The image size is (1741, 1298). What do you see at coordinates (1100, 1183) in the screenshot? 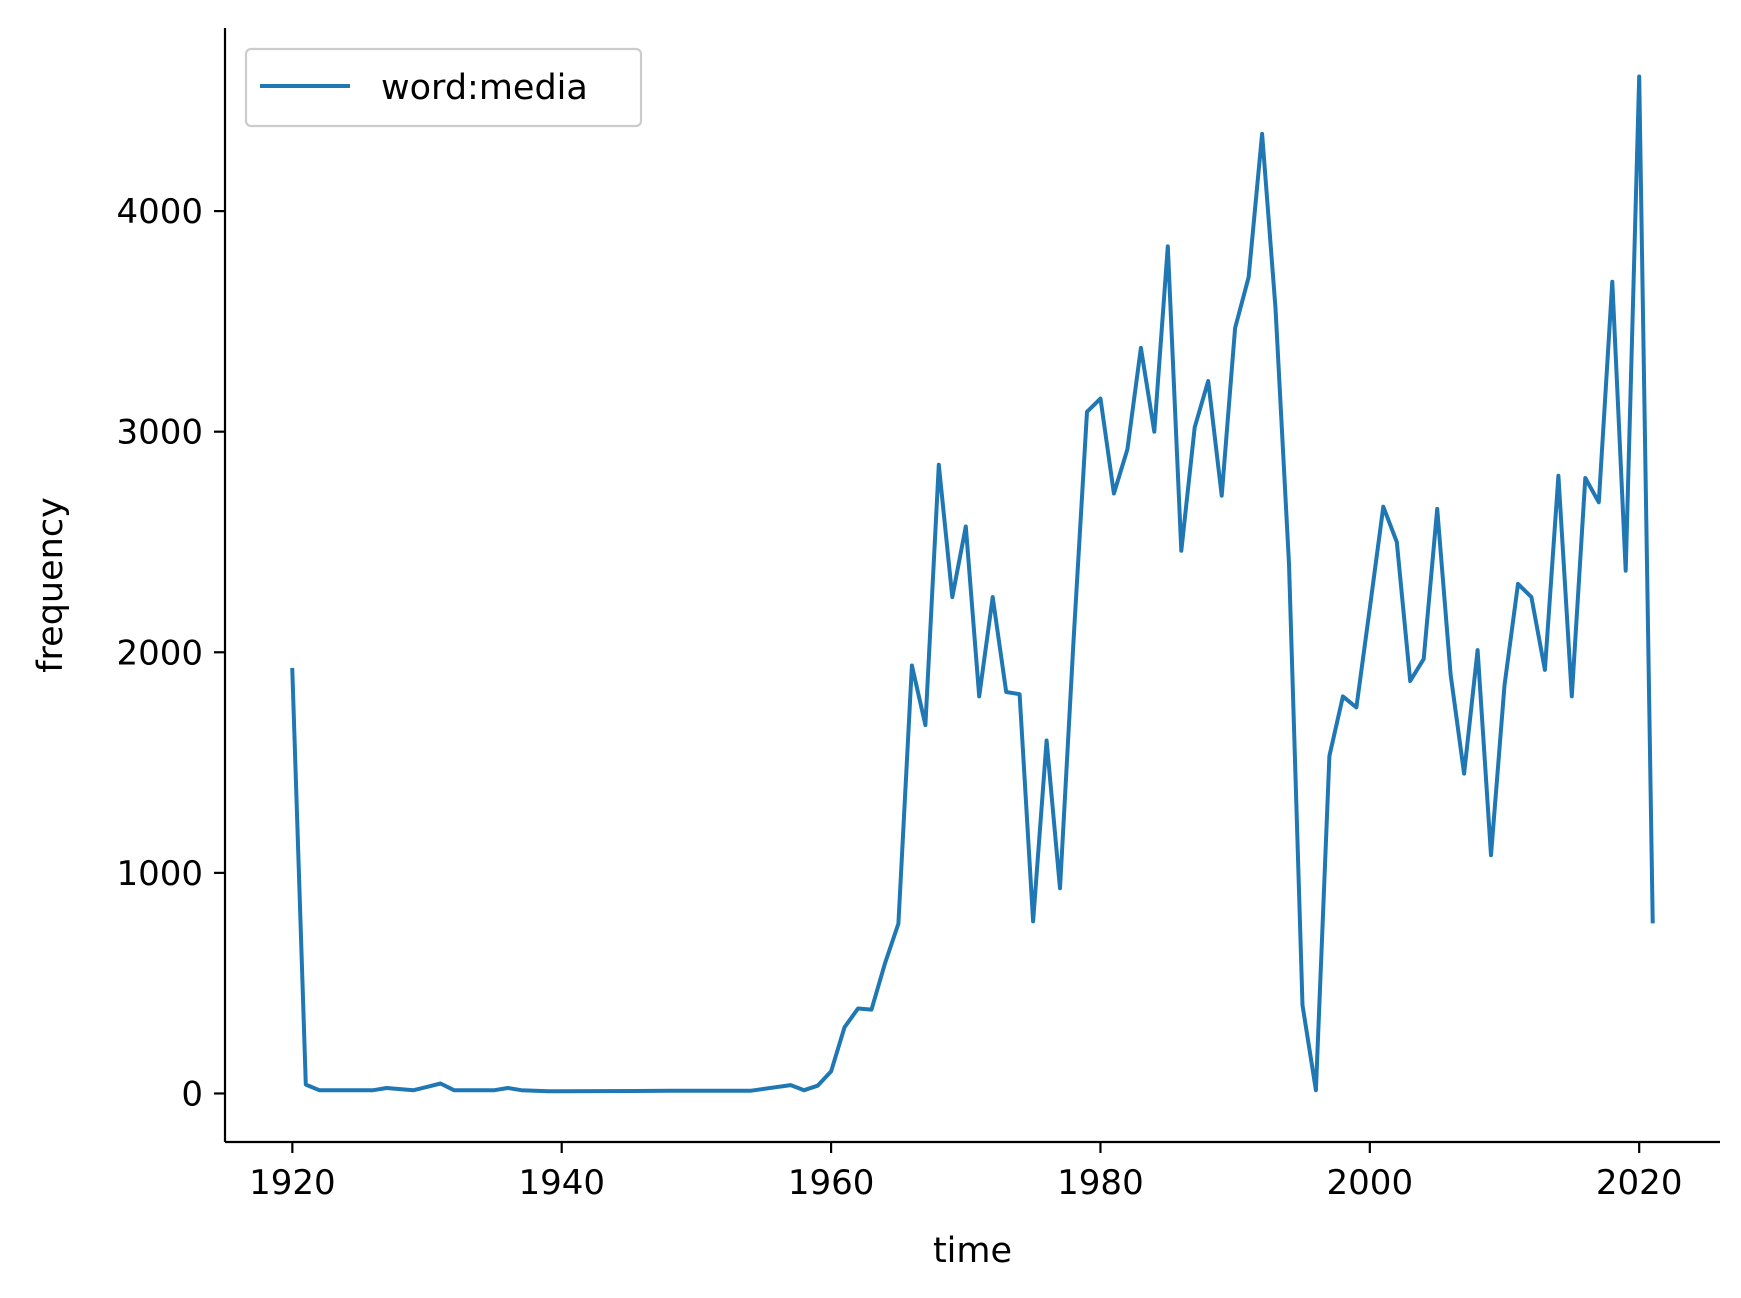
I see `x-tick-label: 1980` at bounding box center [1100, 1183].